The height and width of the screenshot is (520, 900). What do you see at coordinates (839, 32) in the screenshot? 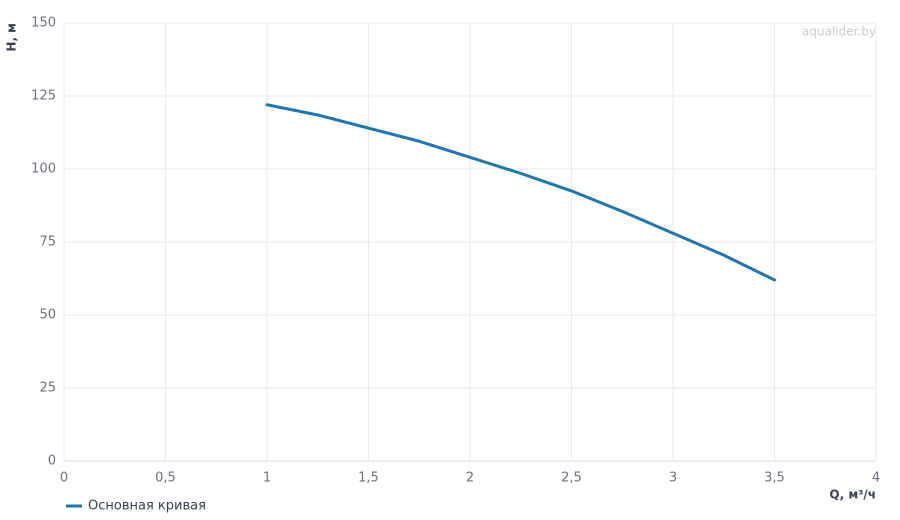
I see `watermark: aqualider.by` at bounding box center [839, 32].